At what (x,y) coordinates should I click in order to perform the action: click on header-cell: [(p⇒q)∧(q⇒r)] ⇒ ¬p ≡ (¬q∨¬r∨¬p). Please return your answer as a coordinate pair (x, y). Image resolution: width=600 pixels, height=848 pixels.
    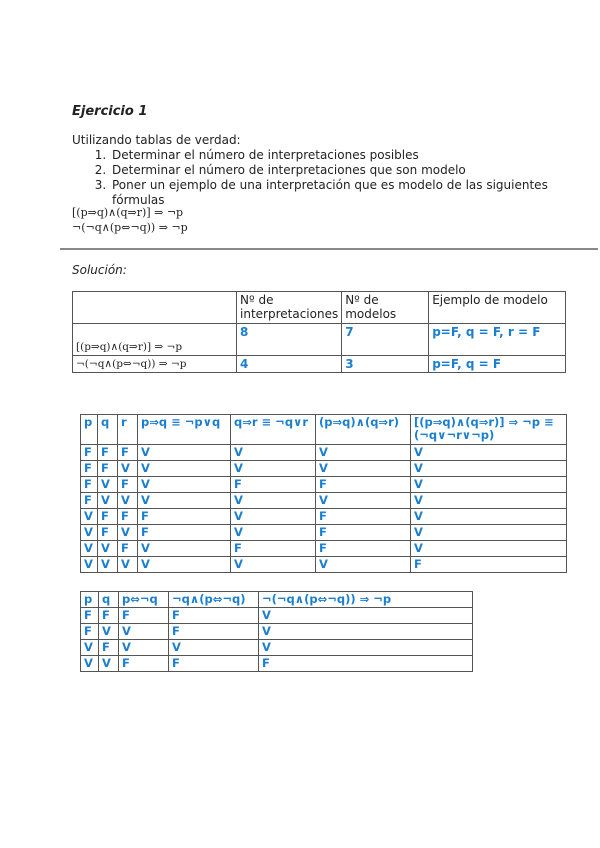
    Looking at the image, I should click on (488, 429).